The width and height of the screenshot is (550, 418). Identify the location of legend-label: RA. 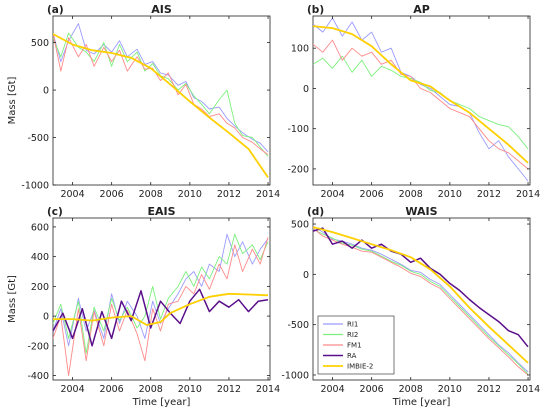
(352, 356).